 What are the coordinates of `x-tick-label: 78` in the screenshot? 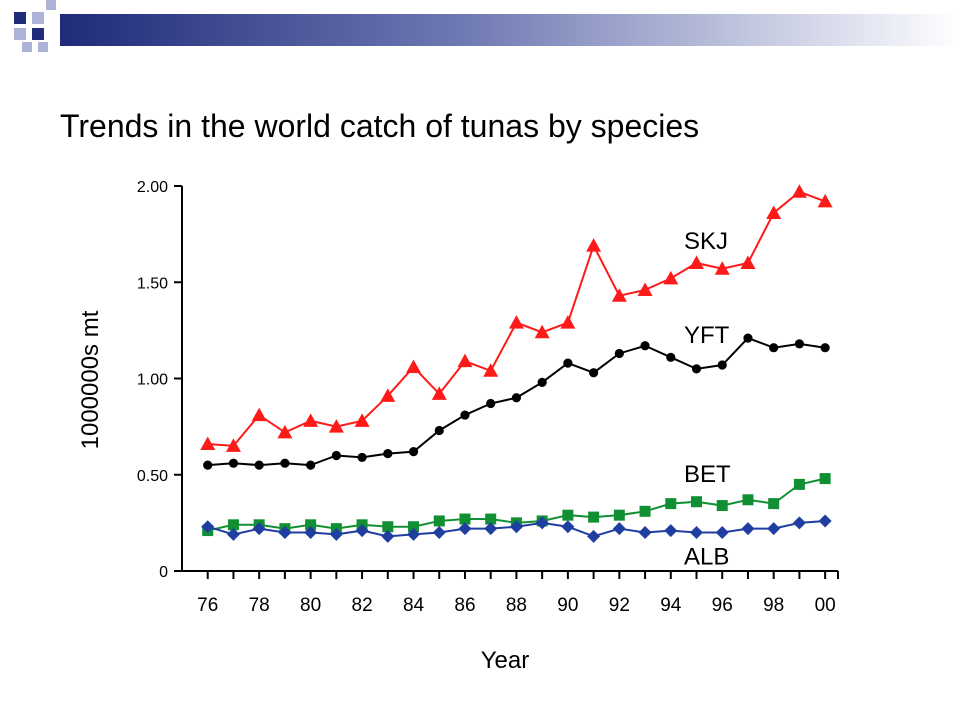 It's located at (259, 605).